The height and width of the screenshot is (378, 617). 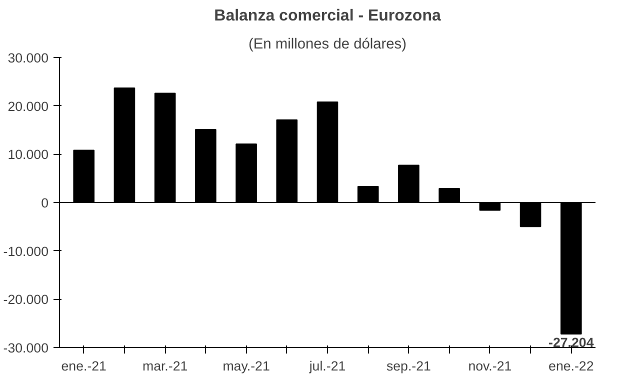 I want to click on x-tick-label: ene.-21, so click(x=83, y=366).